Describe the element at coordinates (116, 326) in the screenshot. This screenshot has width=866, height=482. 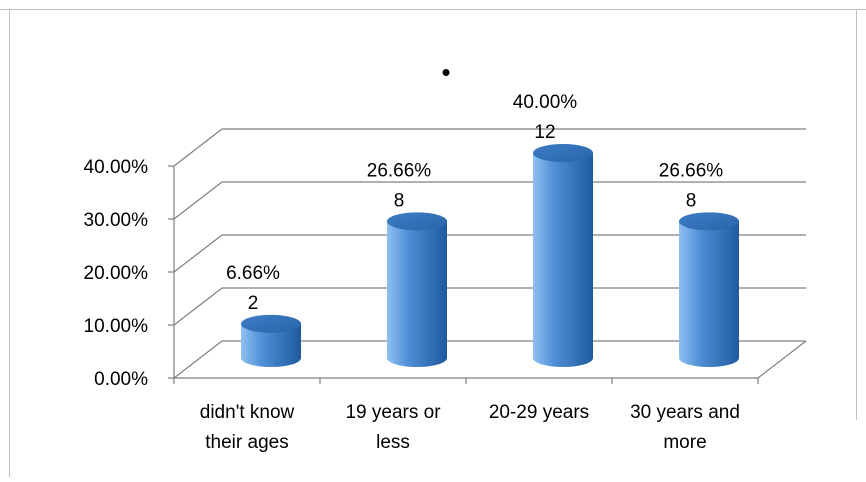
I see `y-tick-label: 10.00%` at that location.